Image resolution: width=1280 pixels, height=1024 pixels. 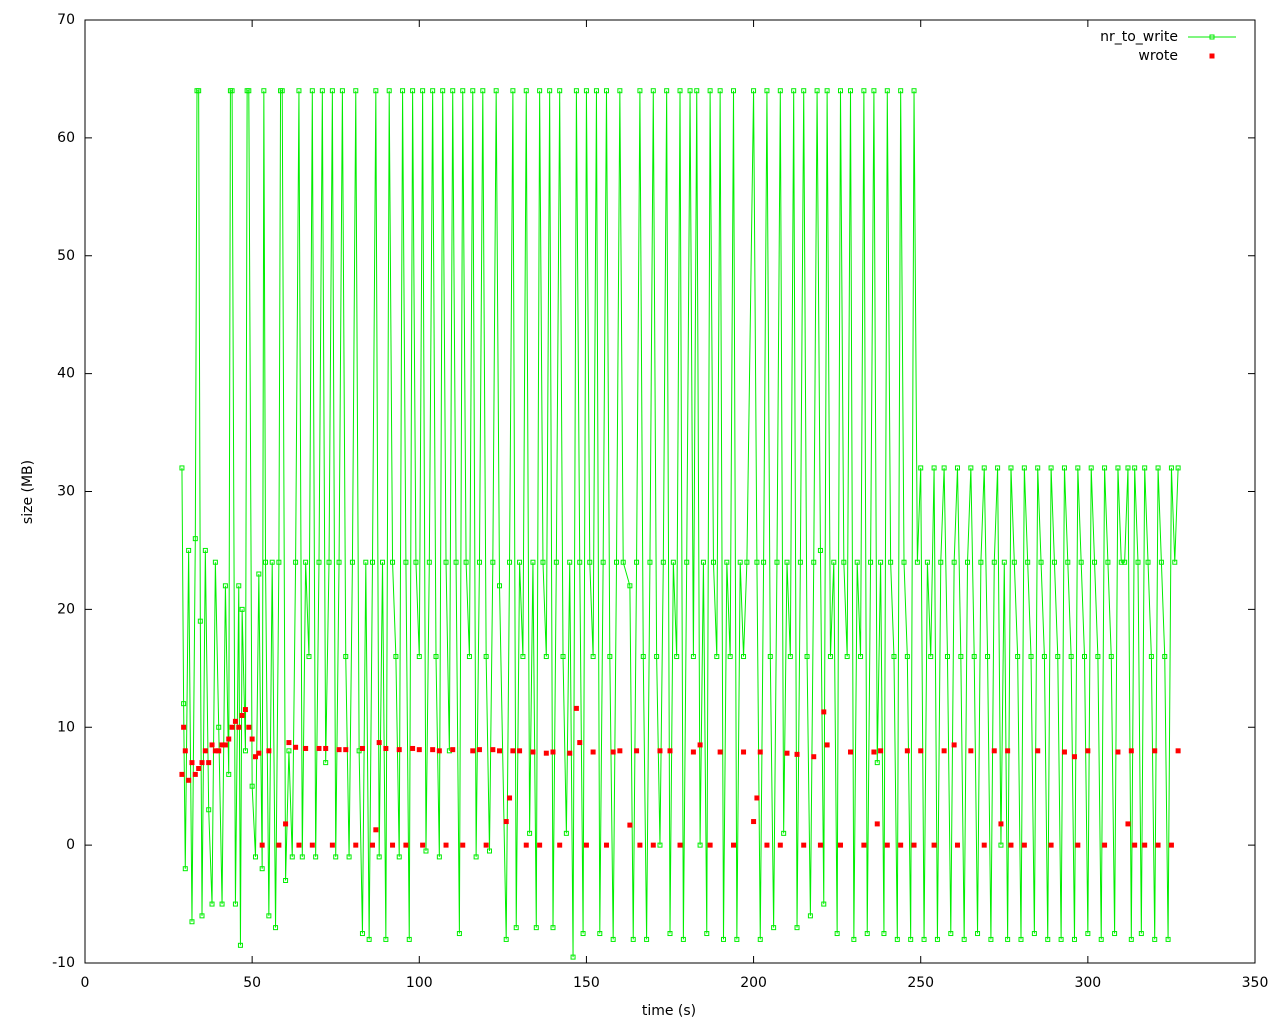 I want to click on x-tick-label: 0, so click(x=85, y=983).